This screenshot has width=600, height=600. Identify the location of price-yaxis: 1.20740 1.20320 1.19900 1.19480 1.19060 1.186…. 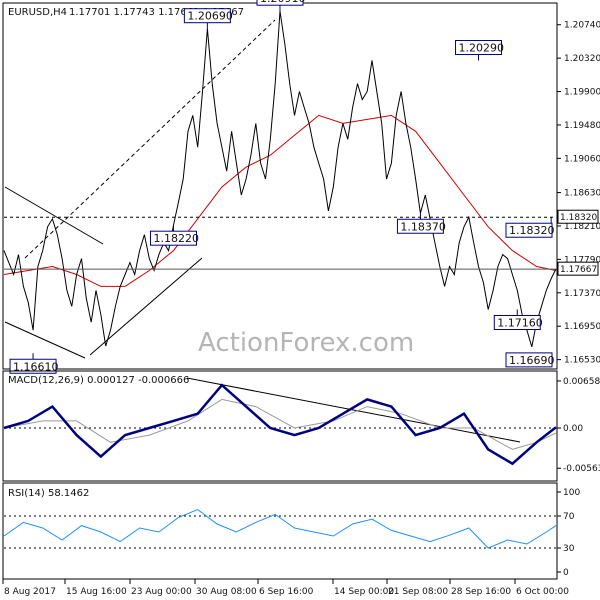
(578, 193).